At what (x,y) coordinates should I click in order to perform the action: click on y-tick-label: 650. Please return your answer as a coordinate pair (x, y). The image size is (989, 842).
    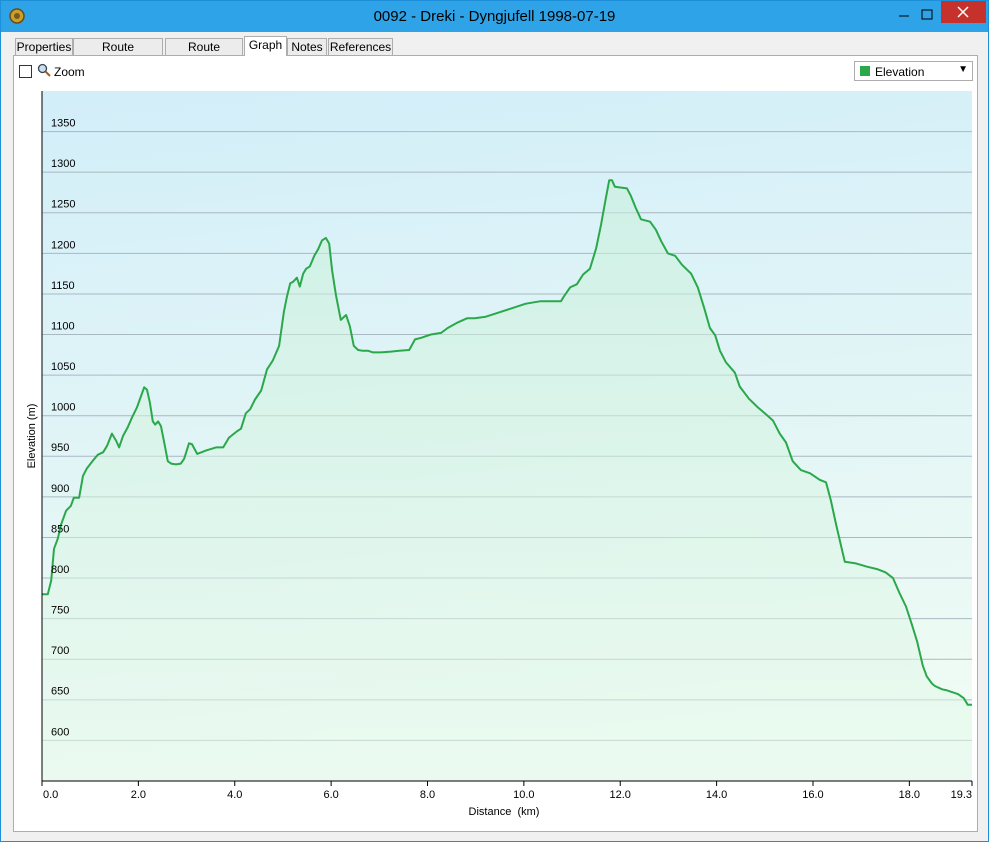
    Looking at the image, I should click on (60, 692).